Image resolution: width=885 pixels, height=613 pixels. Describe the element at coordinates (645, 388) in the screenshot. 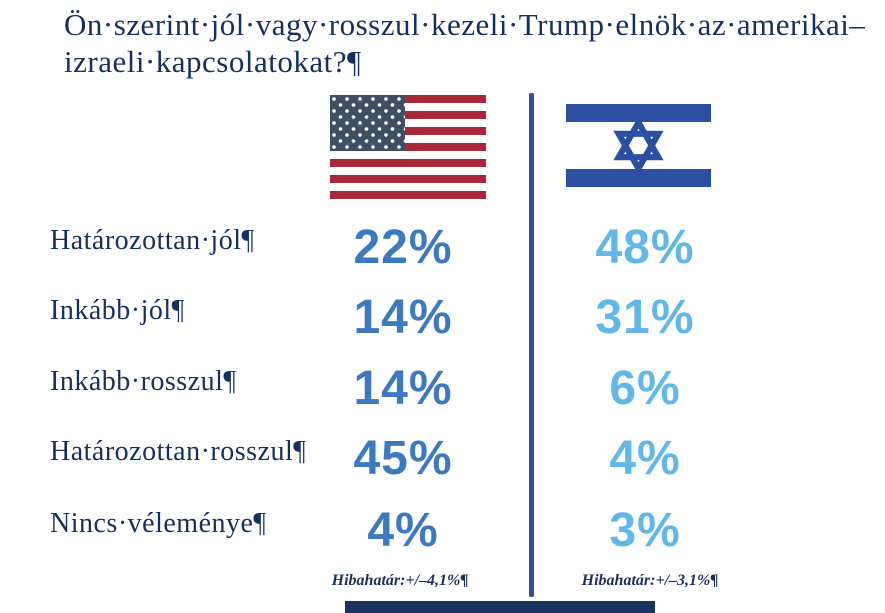

I see `israel-percent-value: 6%` at that location.